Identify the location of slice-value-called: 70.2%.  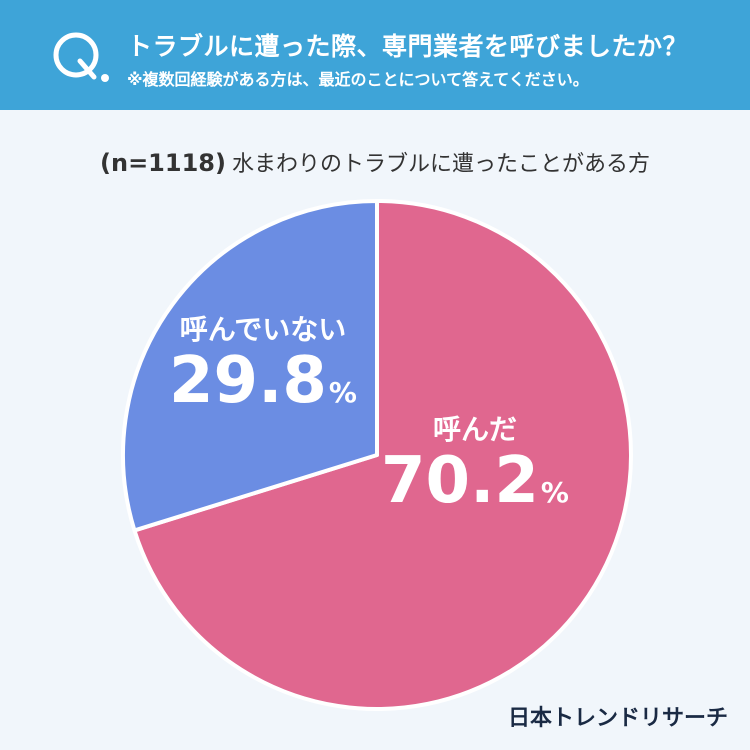
(475, 481).